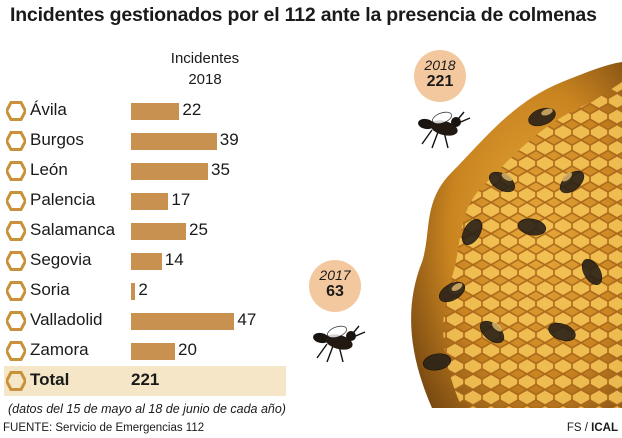 Image resolution: width=622 pixels, height=438 pixels. I want to click on badge-2017-year: 2017, so click(335, 275).